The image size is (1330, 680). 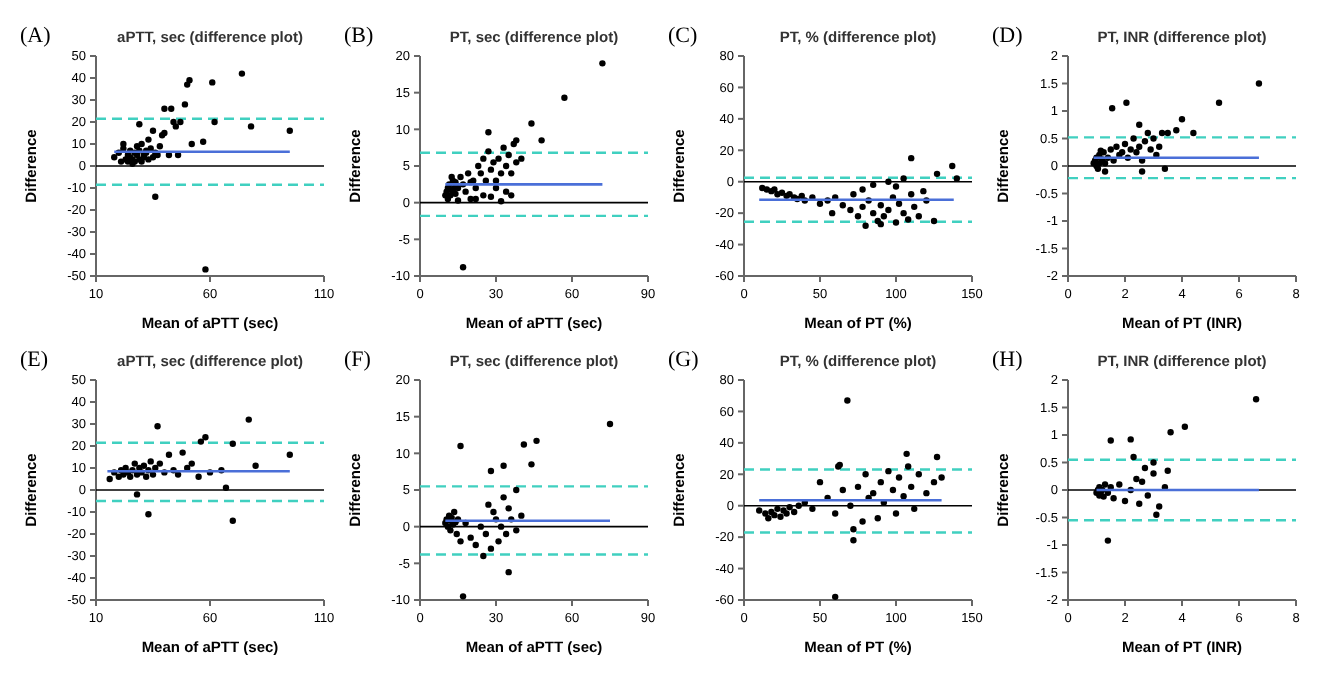 What do you see at coordinates (34, 360) in the screenshot?
I see `text: (E)` at bounding box center [34, 360].